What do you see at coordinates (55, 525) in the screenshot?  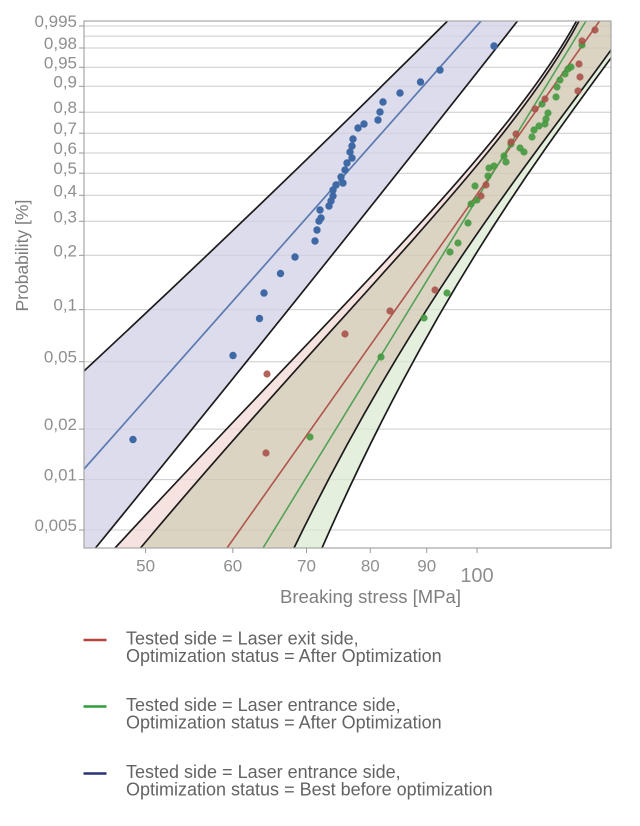 I see `svg-text: 0,005` at bounding box center [55, 525].